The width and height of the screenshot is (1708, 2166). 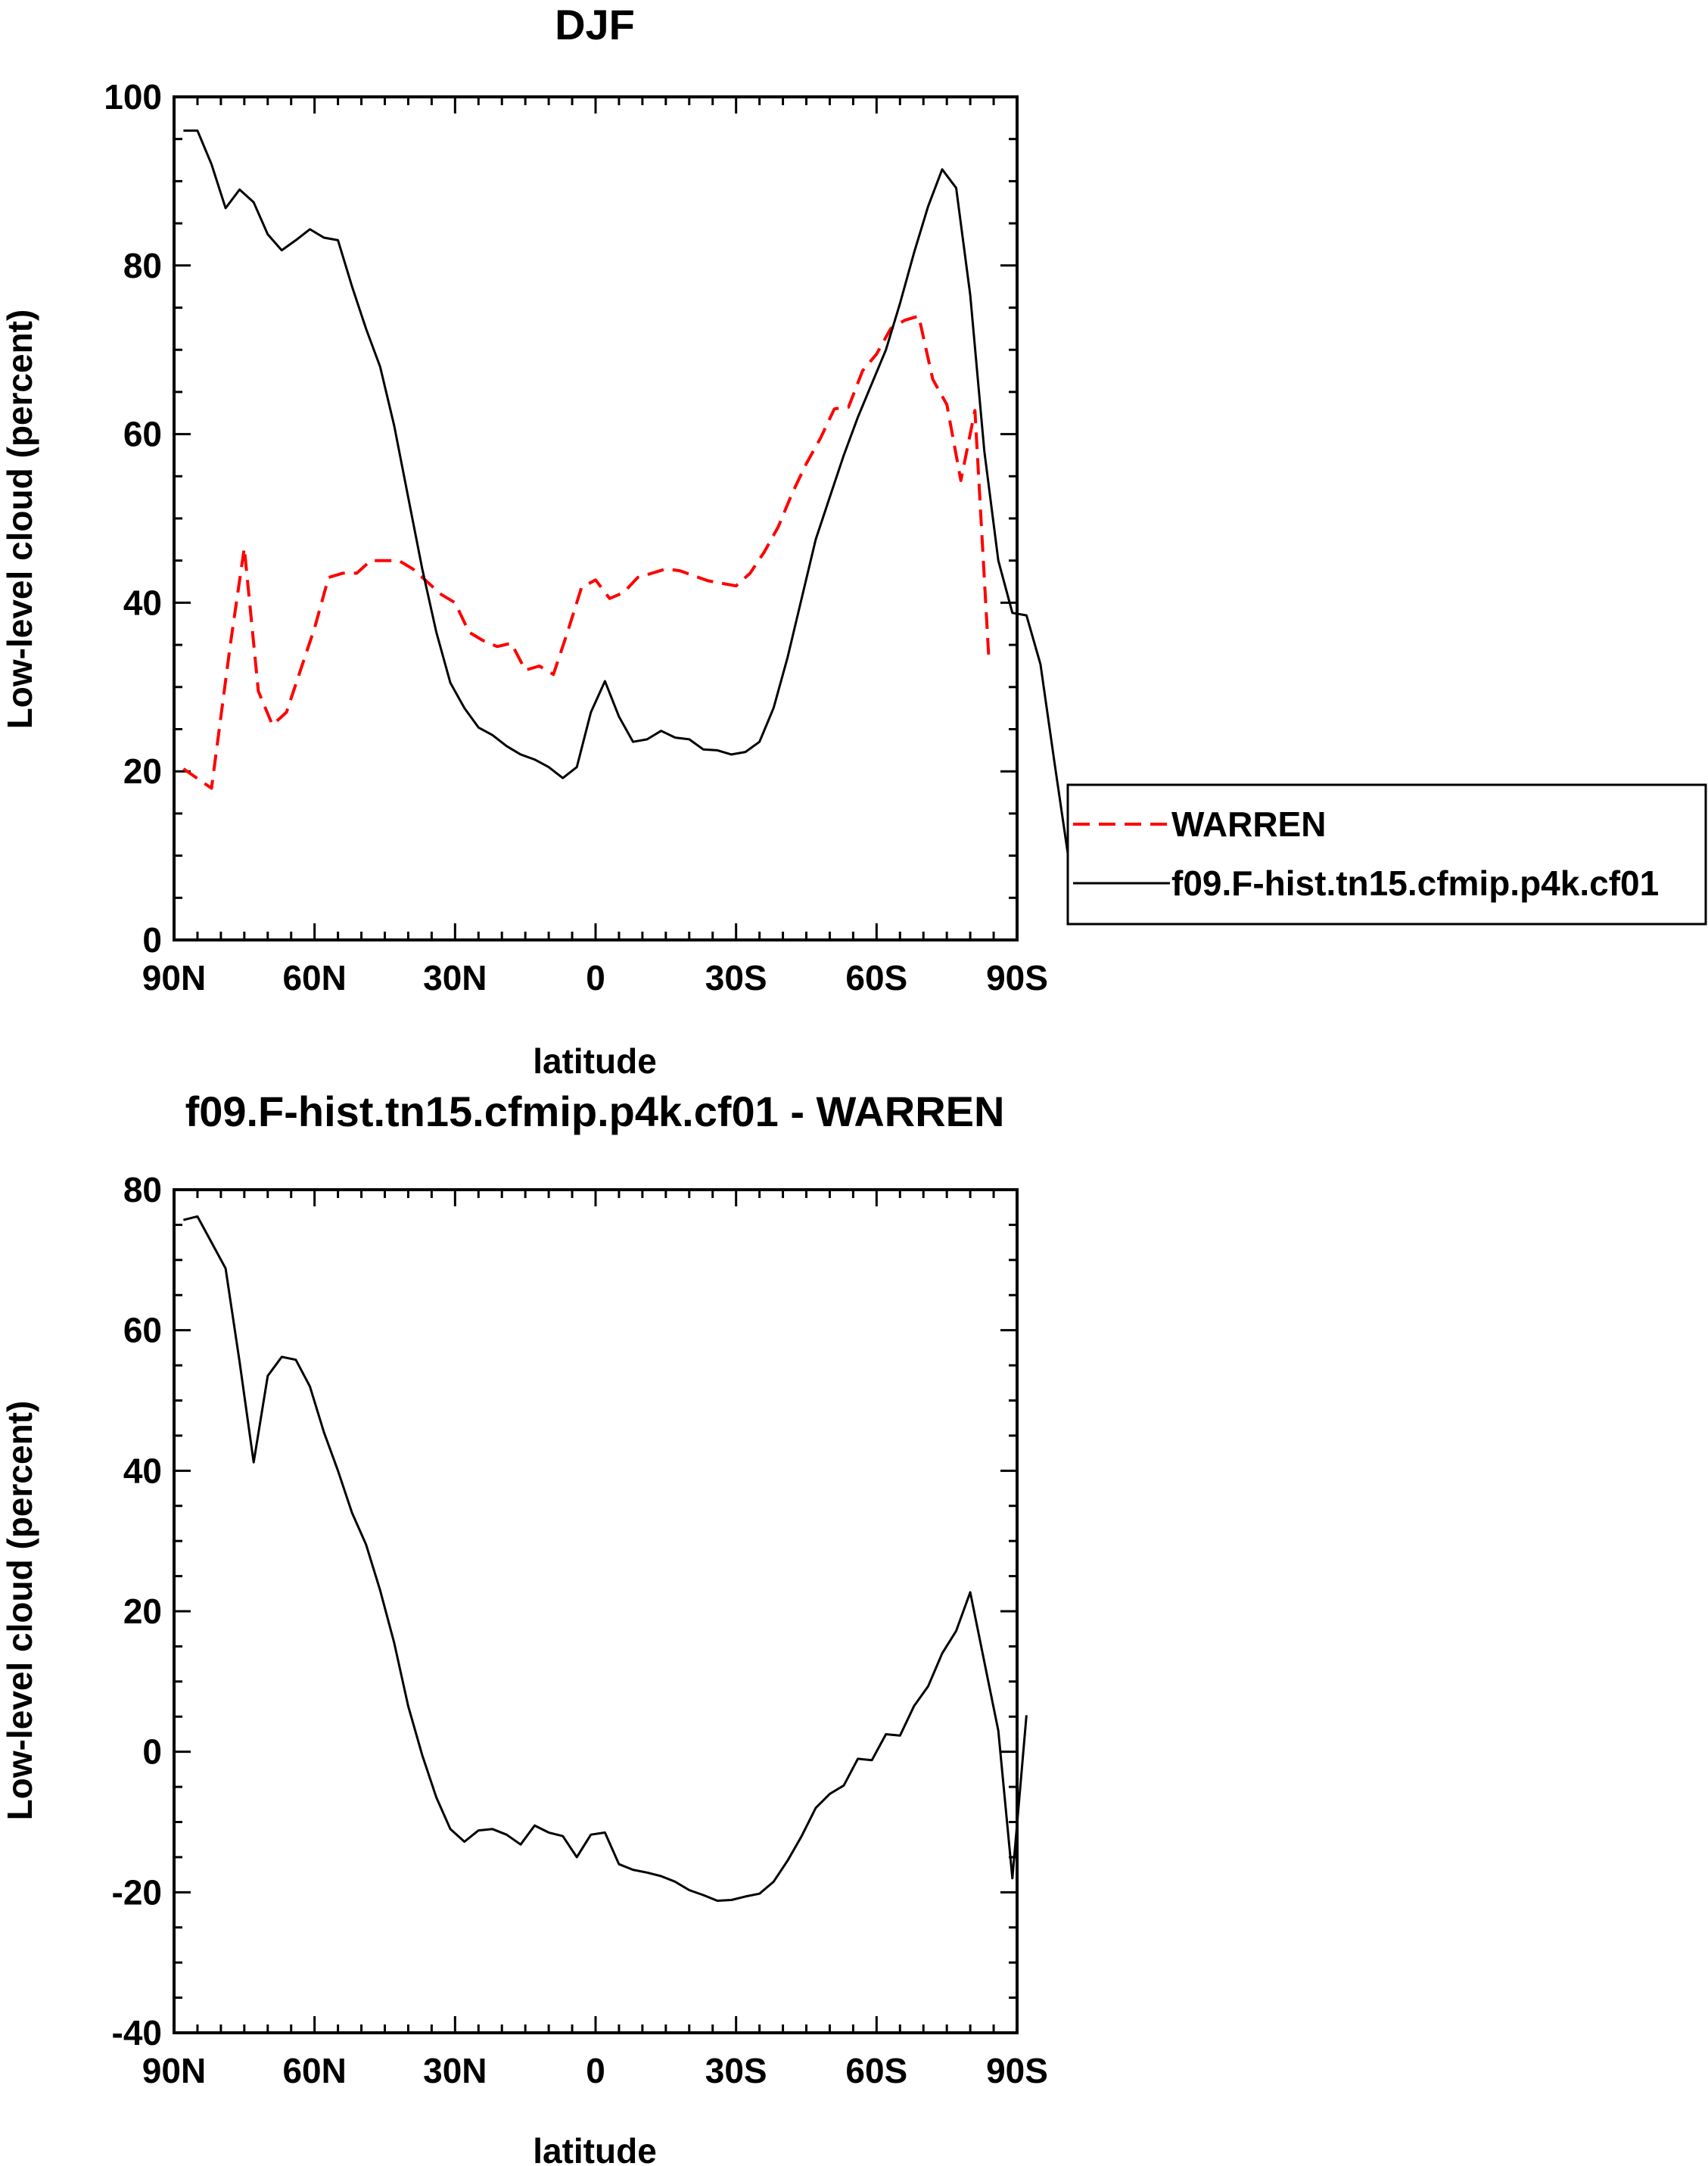 I want to click on y-tick-label: -40, so click(x=137, y=2032).